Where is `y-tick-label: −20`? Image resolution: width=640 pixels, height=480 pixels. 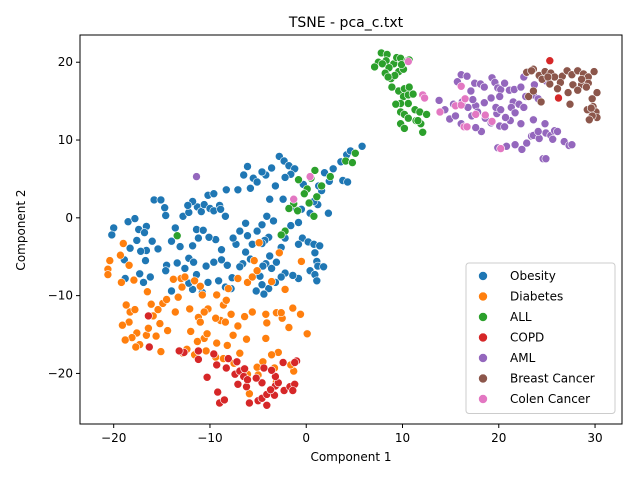
y-tick-label: −20 is located at coordinates (60, 373).